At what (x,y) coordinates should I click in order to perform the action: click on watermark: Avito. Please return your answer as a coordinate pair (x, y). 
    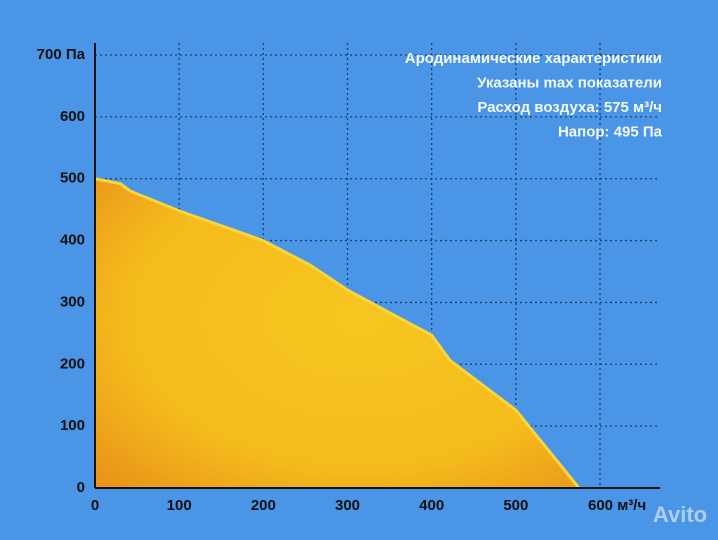
    Looking at the image, I should click on (680, 514).